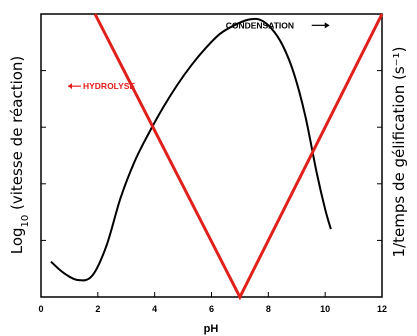 This screenshot has height=336, width=417. I want to click on x-tick-label: 8, so click(268, 309).